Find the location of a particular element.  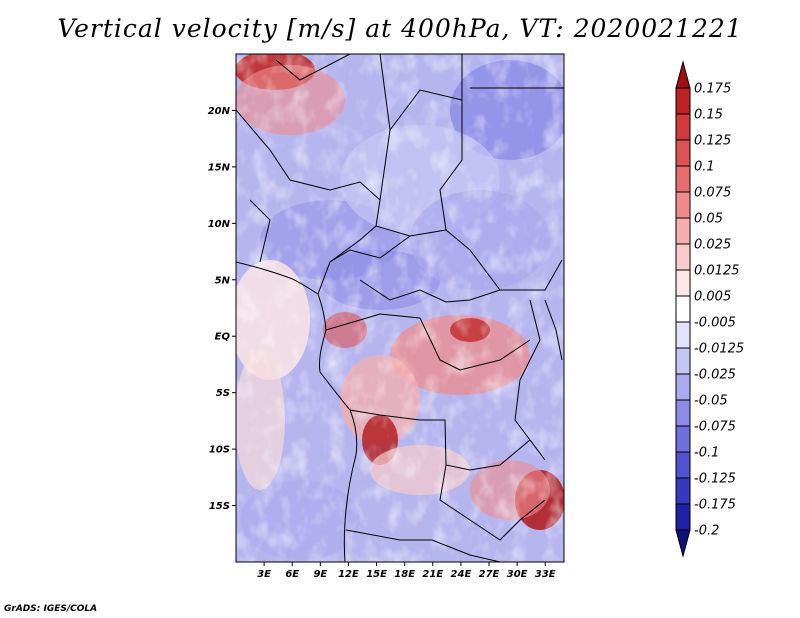

lat-tick-label: 5N is located at coordinates (223, 280).